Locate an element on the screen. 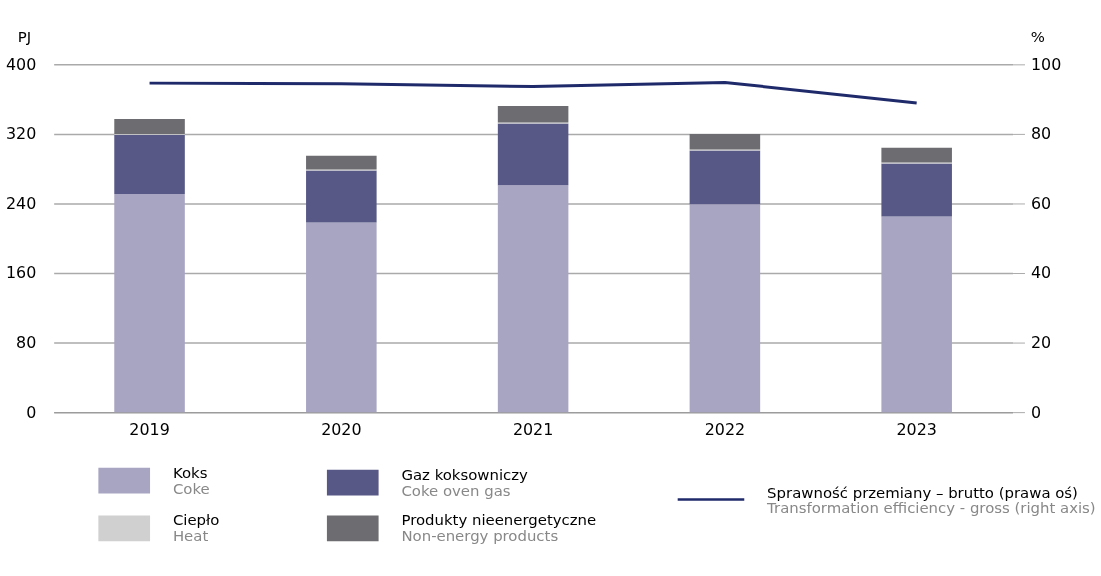  legend-label: Ciepło Heat is located at coordinates (196, 528).